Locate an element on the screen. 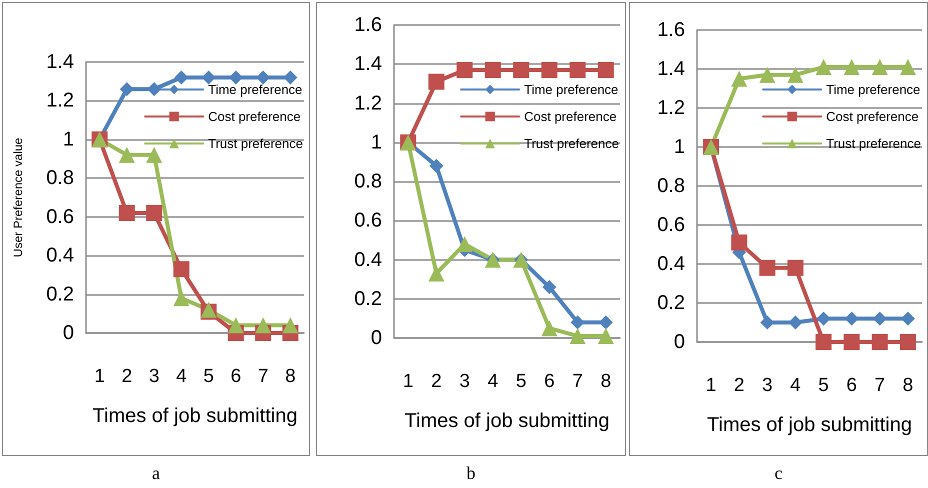 This screenshot has width=928, height=488. x-axis-title: Times of job submitting is located at coordinates (507, 421).